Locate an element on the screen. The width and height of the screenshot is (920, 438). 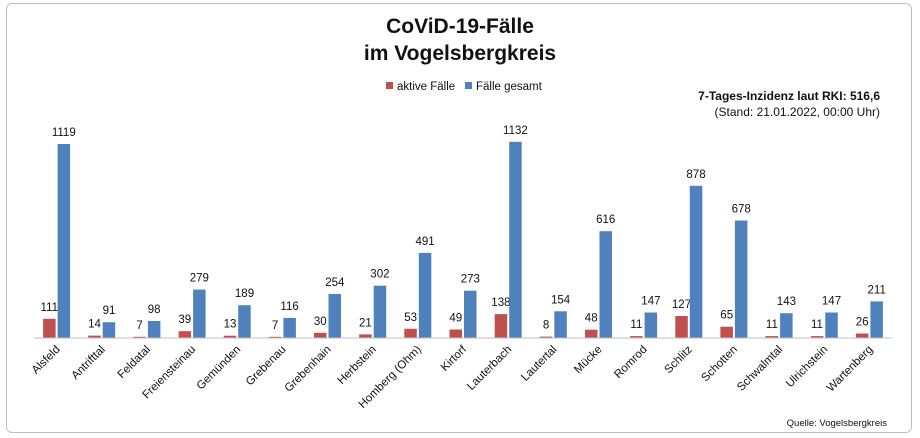
data-label-total-1: 1119 is located at coordinates (64, 133).